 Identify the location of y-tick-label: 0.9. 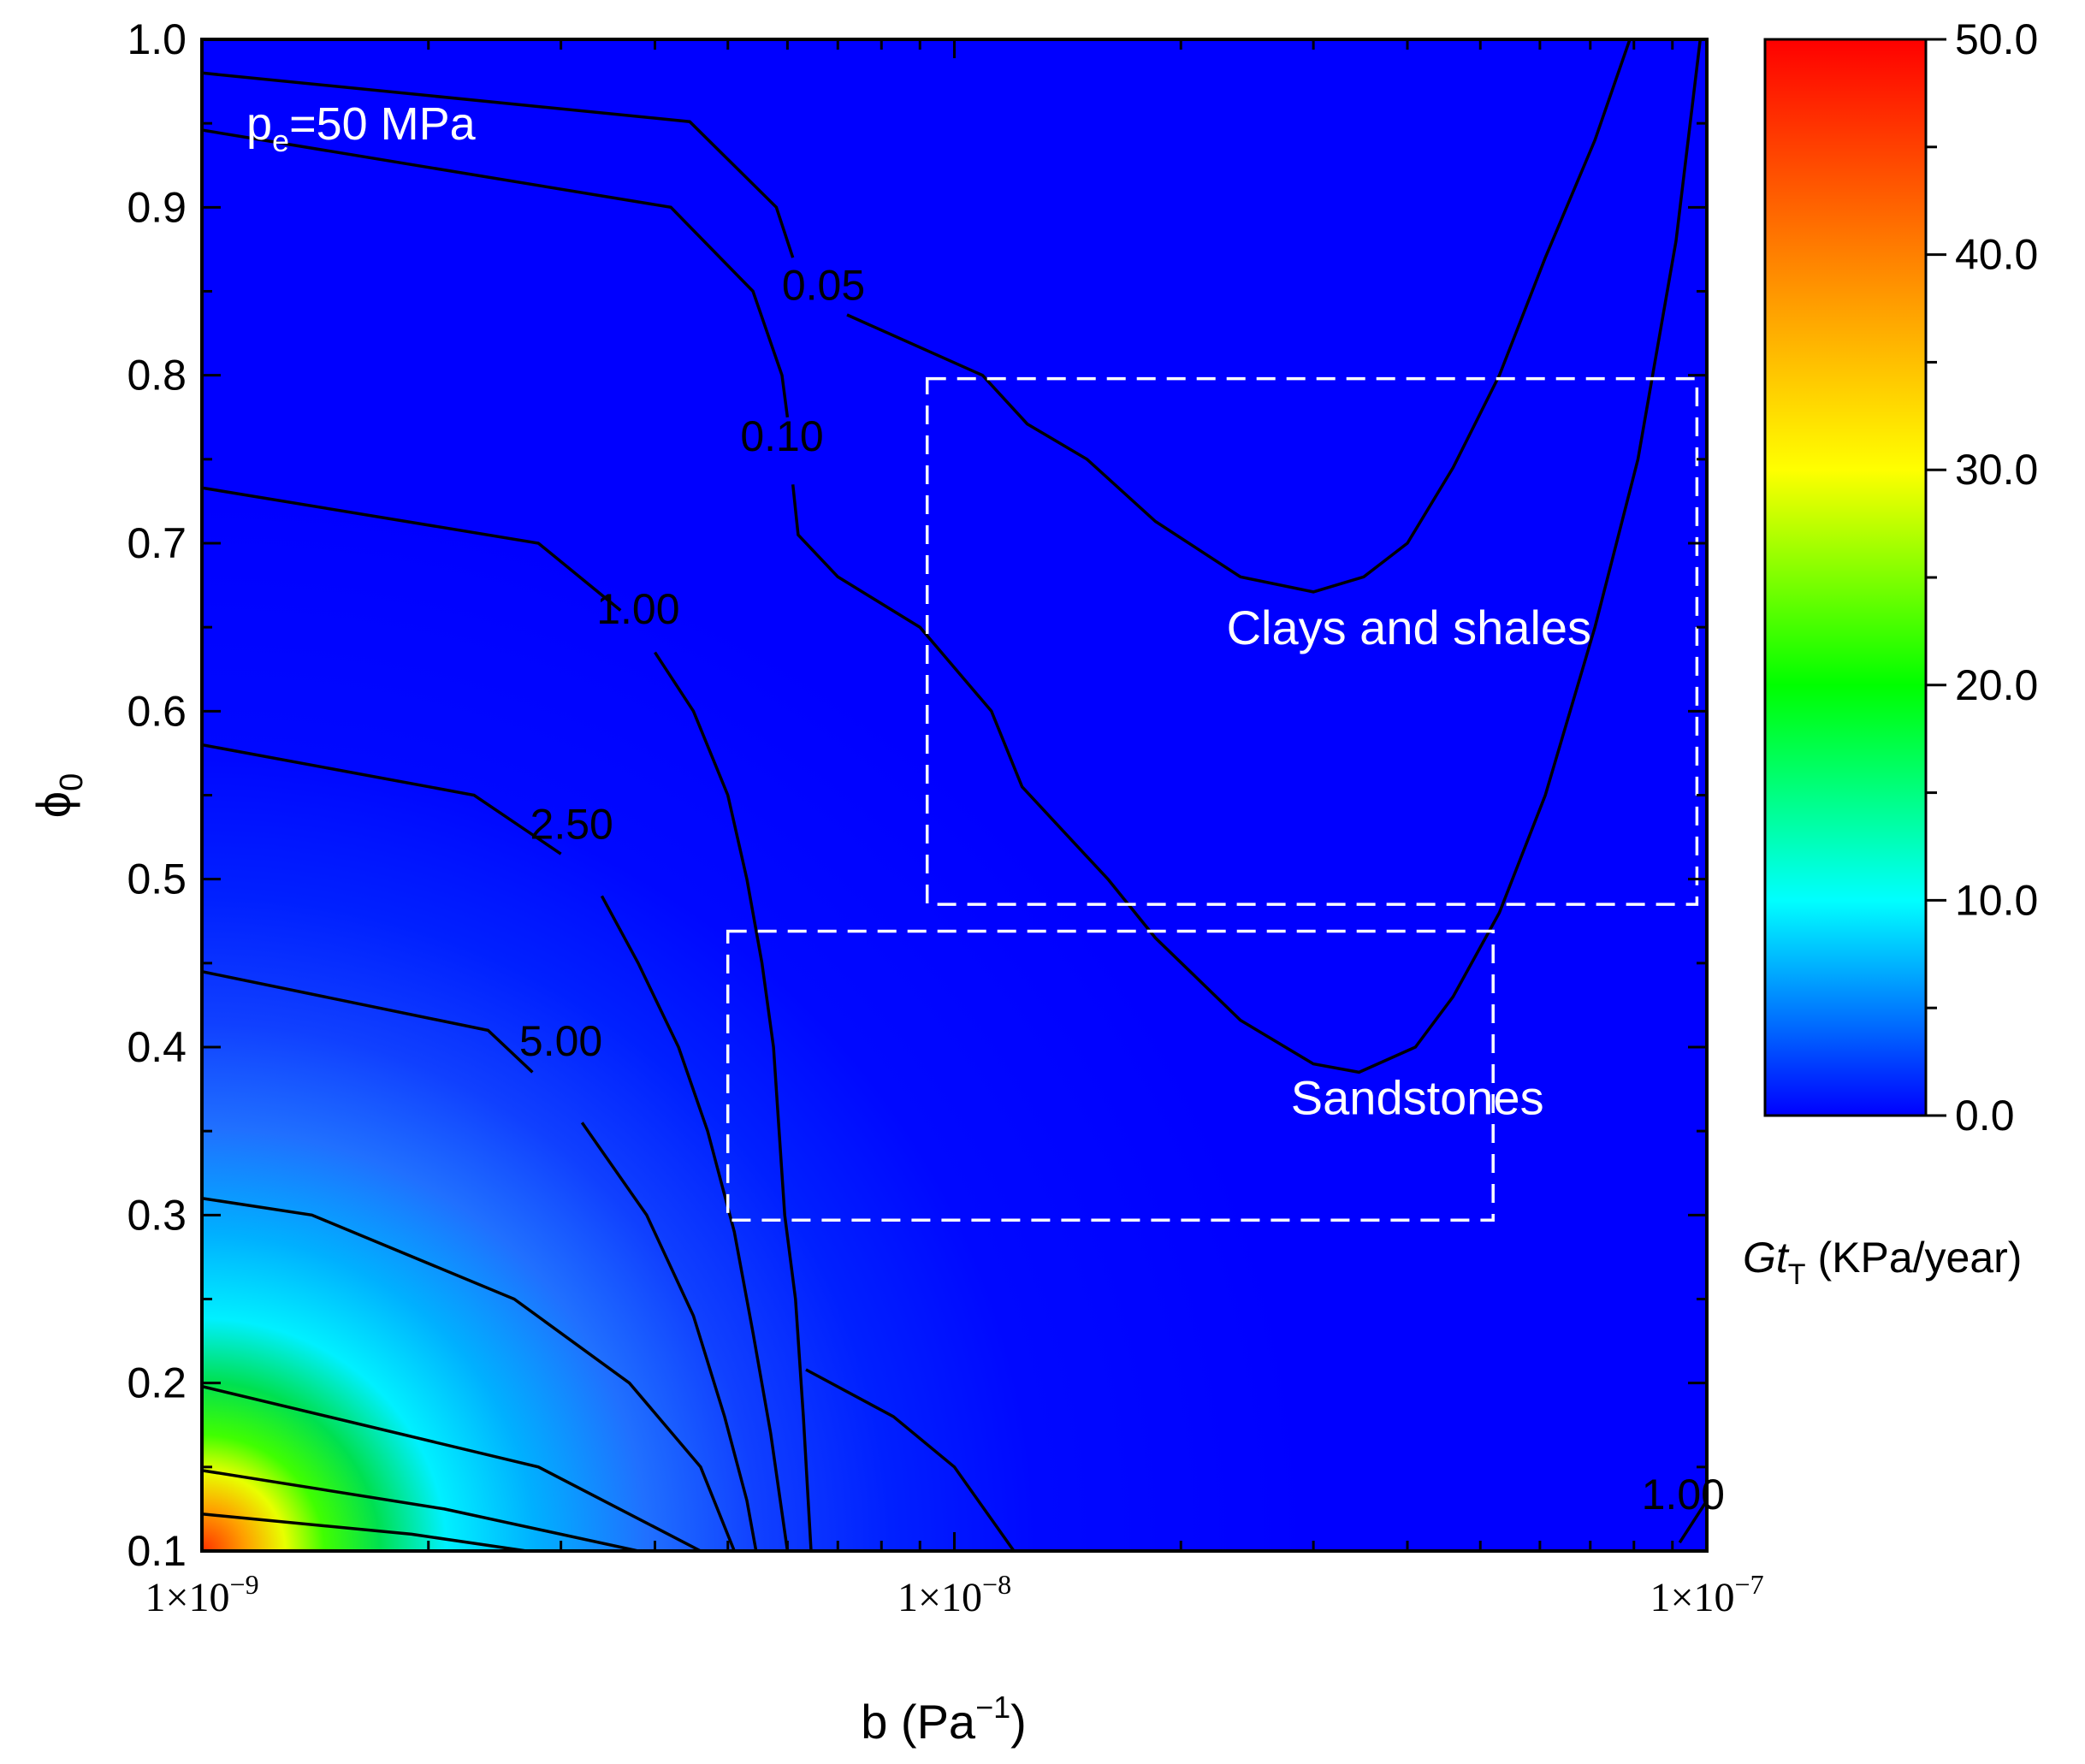
(157, 207).